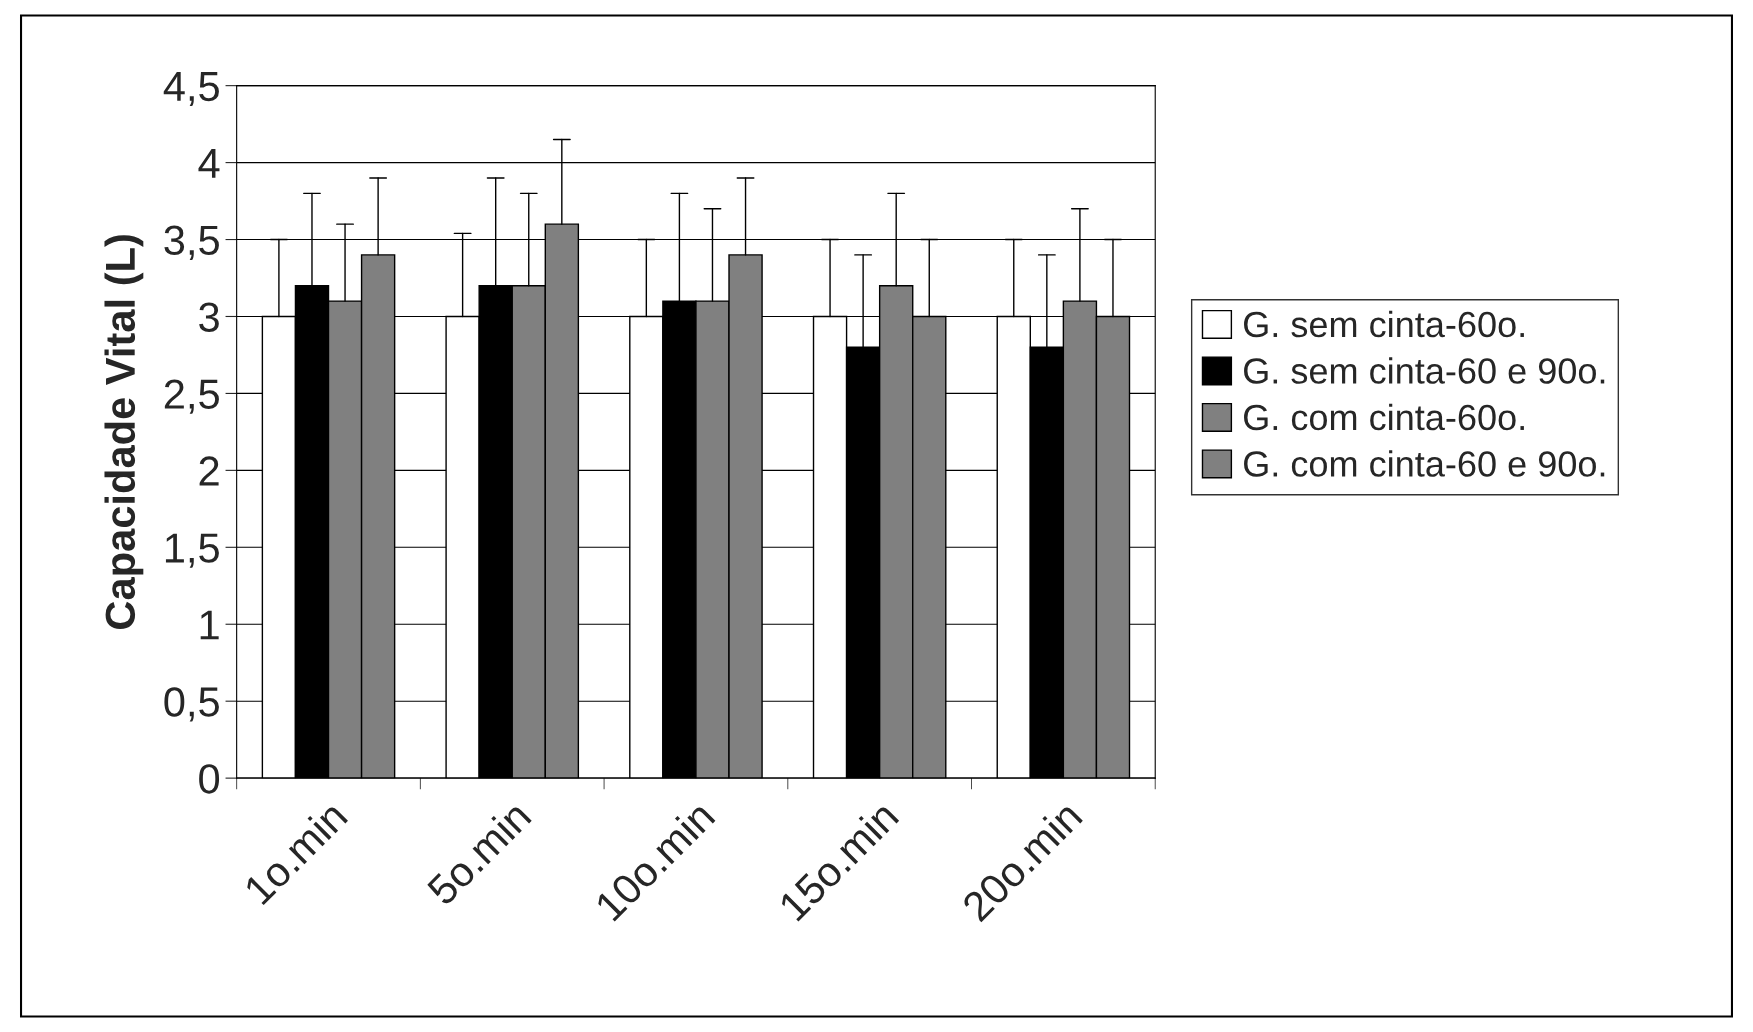 Image resolution: width=1753 pixels, height=1032 pixels. Describe the element at coordinates (191, 396) in the screenshot. I see `y-tick-label: 2,5` at that location.